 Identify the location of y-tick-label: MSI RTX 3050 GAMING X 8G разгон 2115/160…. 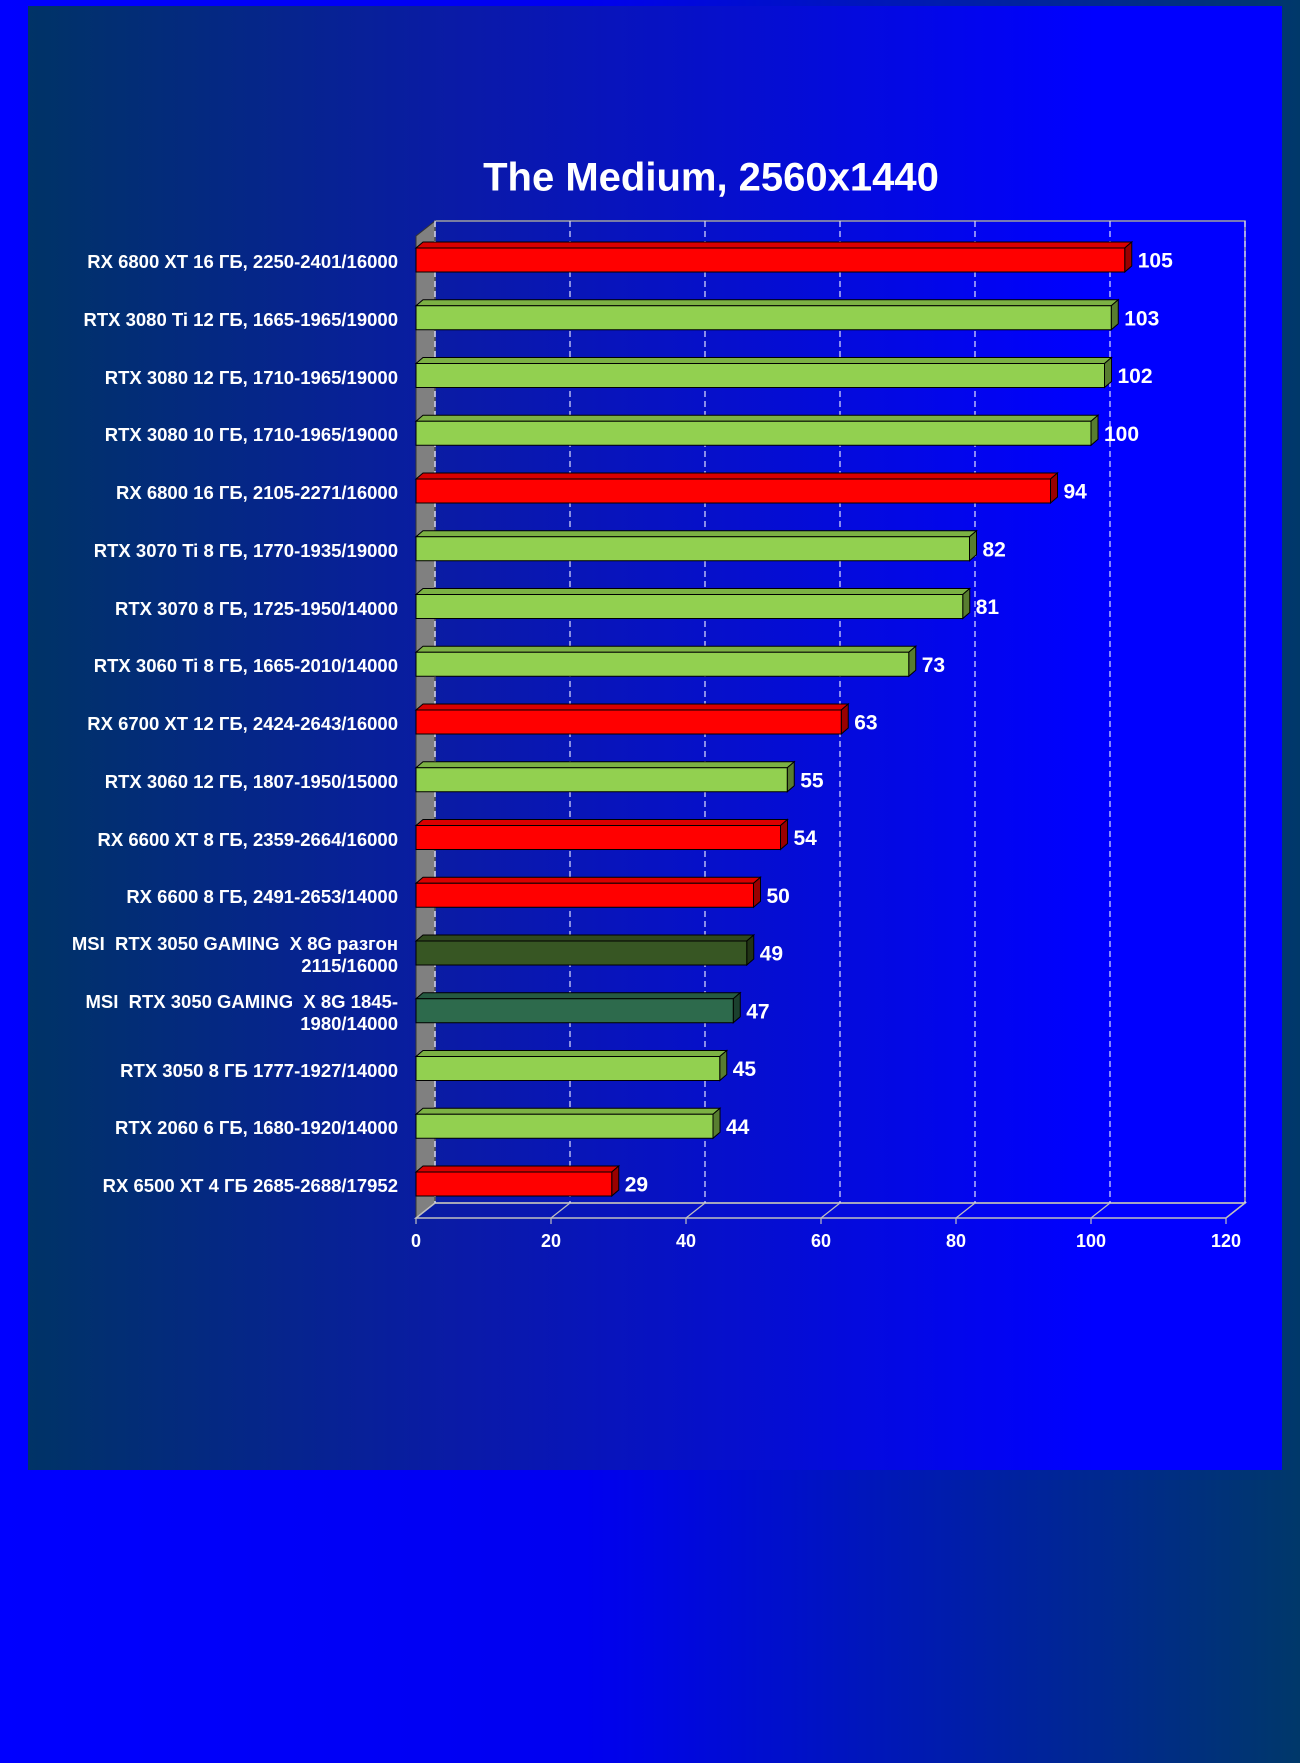
(234, 954).